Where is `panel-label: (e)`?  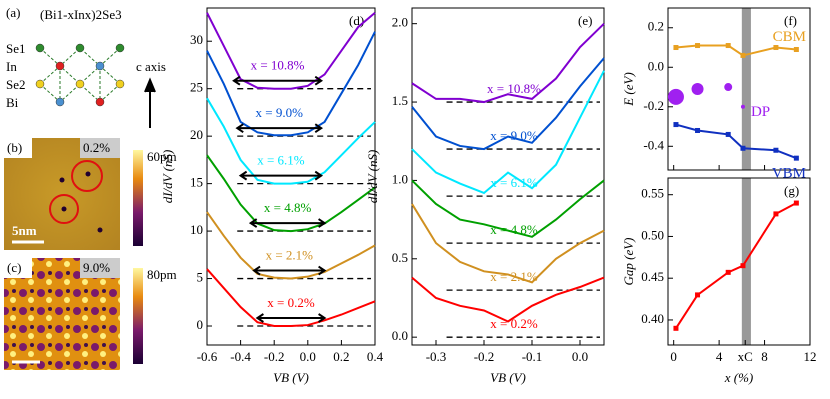 panel-label: (e) is located at coordinates (585, 20).